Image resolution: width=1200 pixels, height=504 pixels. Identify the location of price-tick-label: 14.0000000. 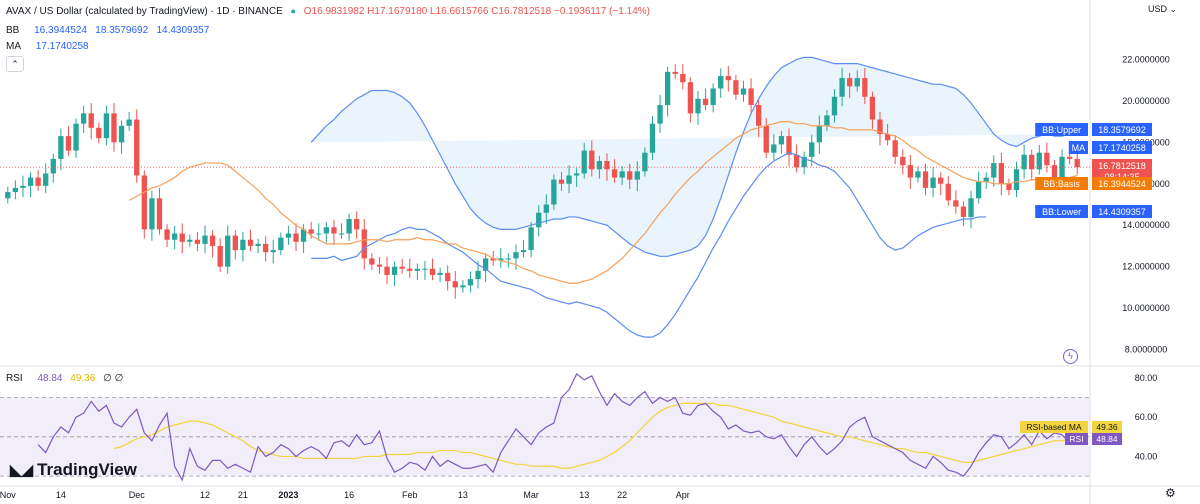
(1146, 225).